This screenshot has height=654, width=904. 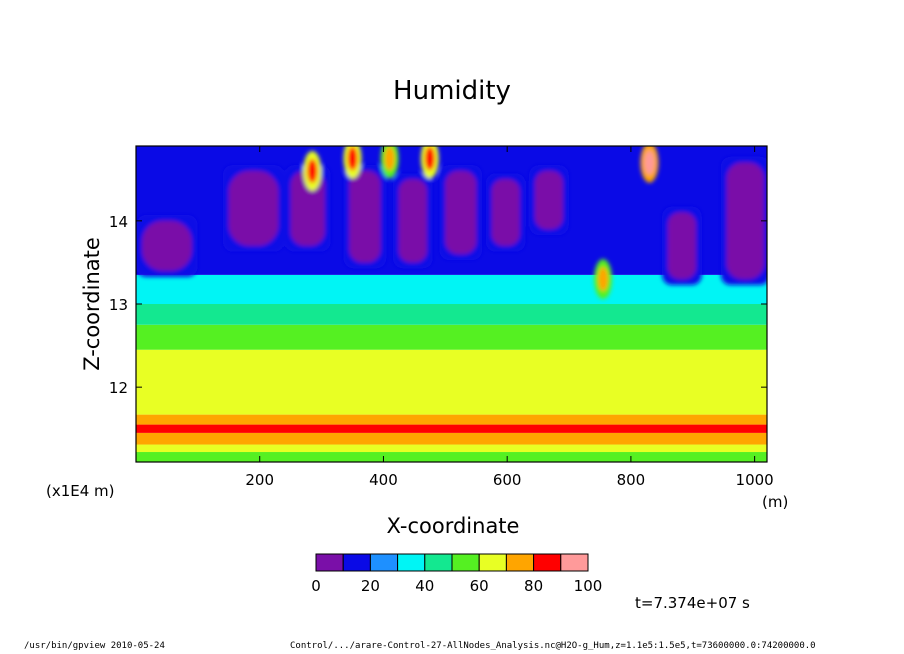 I want to click on x-axis-unit: (m), so click(x=775, y=502).